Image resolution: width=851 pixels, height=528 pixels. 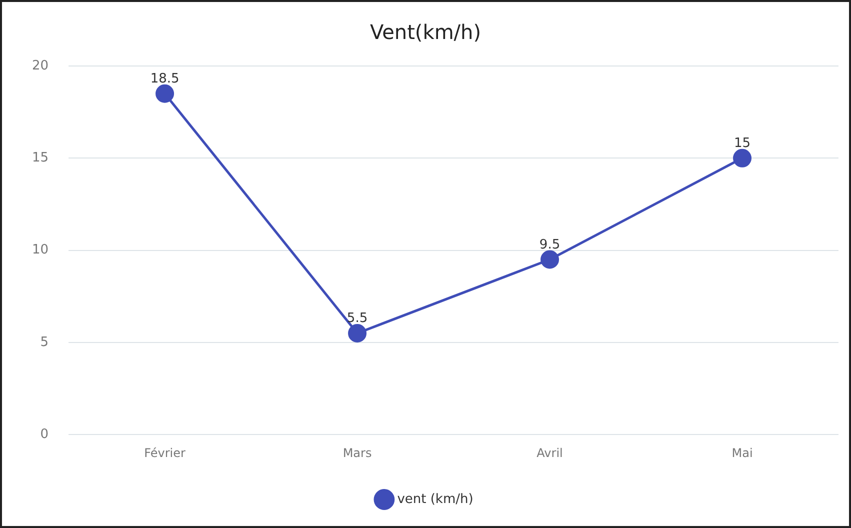 I want to click on y-tick-label: 20, so click(x=40, y=66).